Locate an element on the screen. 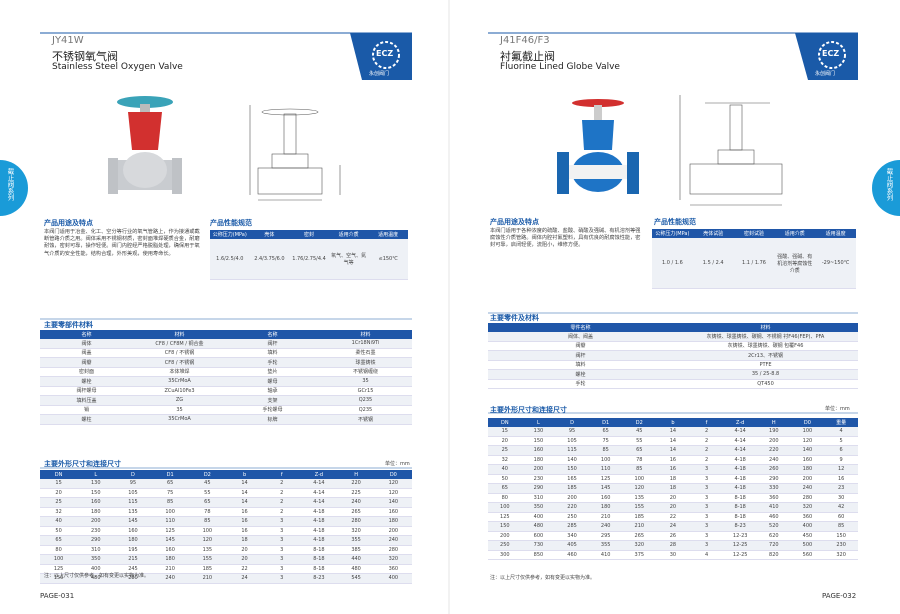  heading: 主要零件及材料 is located at coordinates (514, 318).